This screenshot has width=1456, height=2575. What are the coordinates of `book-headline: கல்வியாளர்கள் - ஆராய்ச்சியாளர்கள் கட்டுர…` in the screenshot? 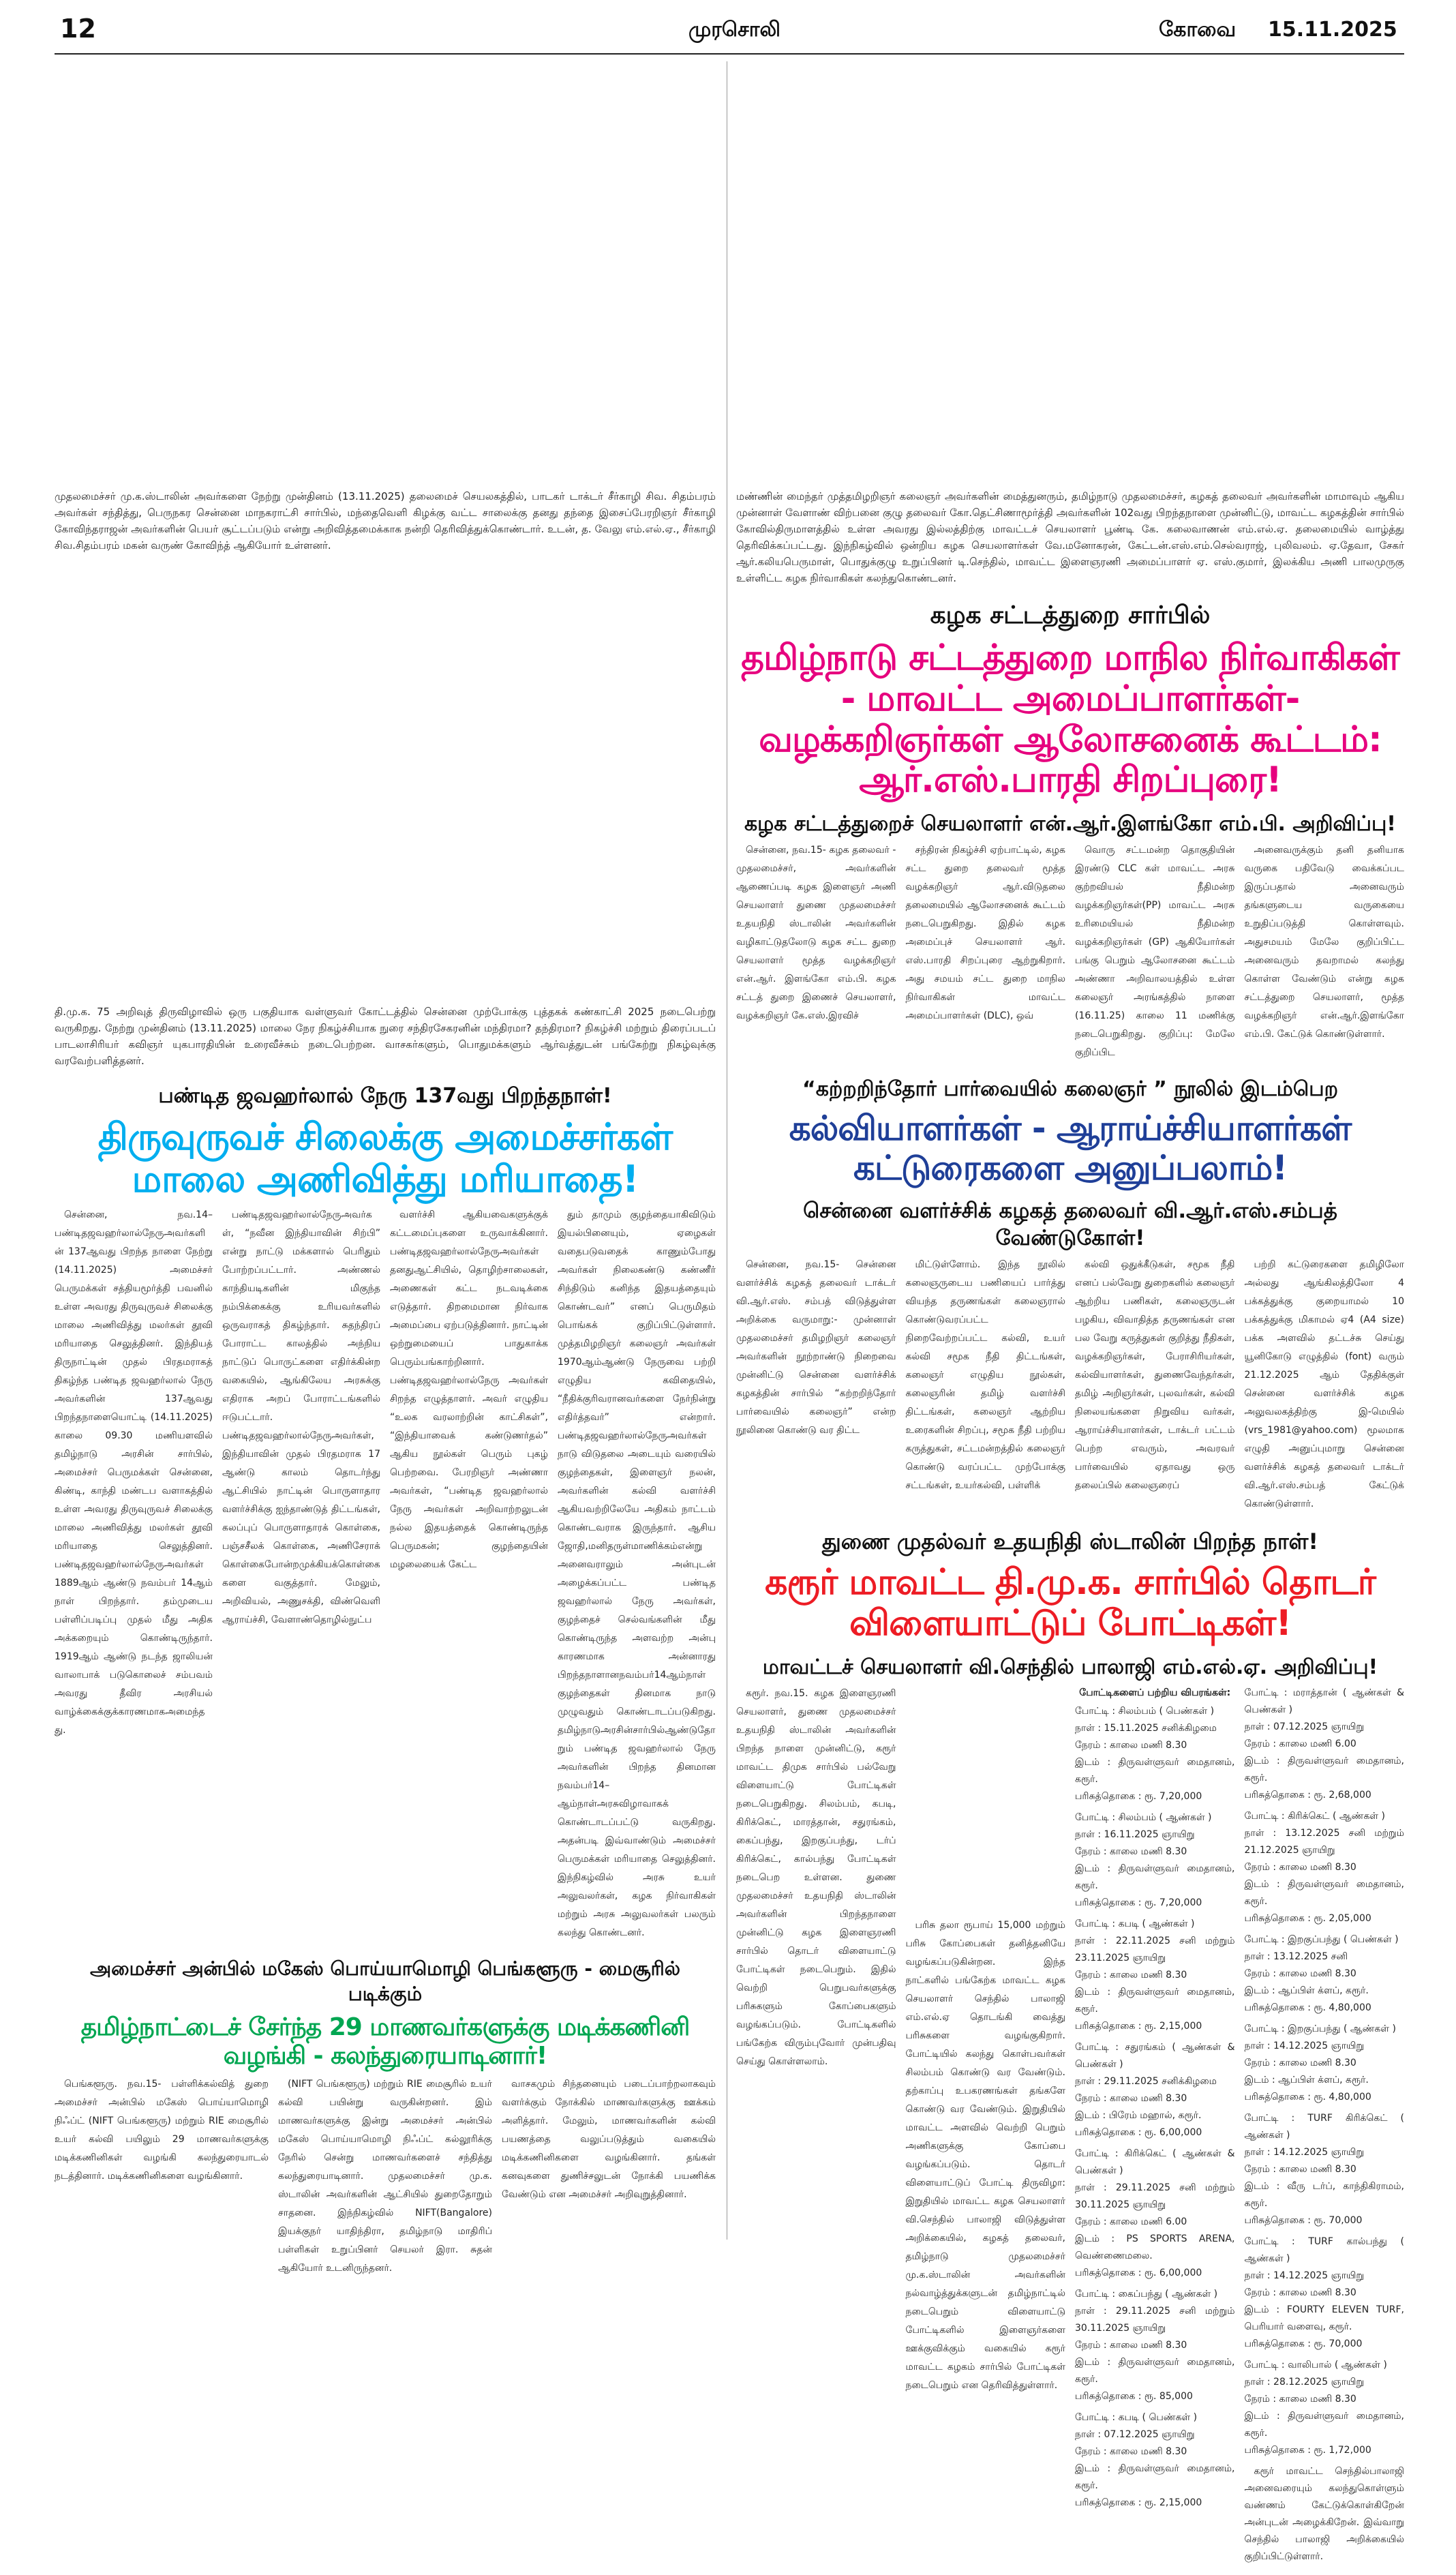 It's located at (1070, 1148).